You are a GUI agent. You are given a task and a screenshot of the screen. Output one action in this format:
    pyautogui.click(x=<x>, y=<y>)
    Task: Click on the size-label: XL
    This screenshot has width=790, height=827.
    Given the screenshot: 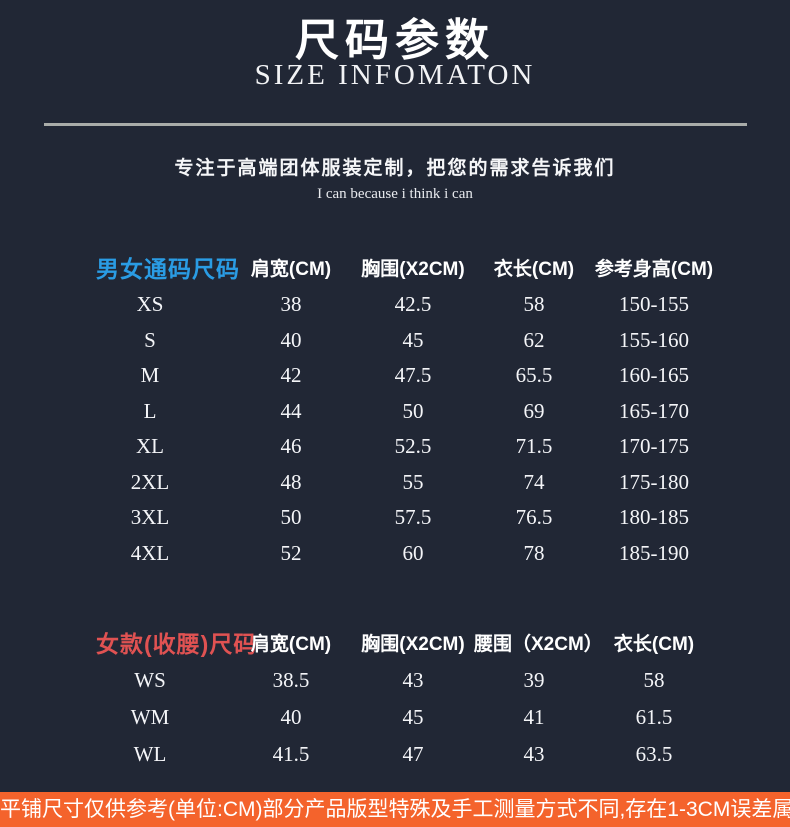 What is the action you would take?
    pyautogui.click(x=150, y=446)
    